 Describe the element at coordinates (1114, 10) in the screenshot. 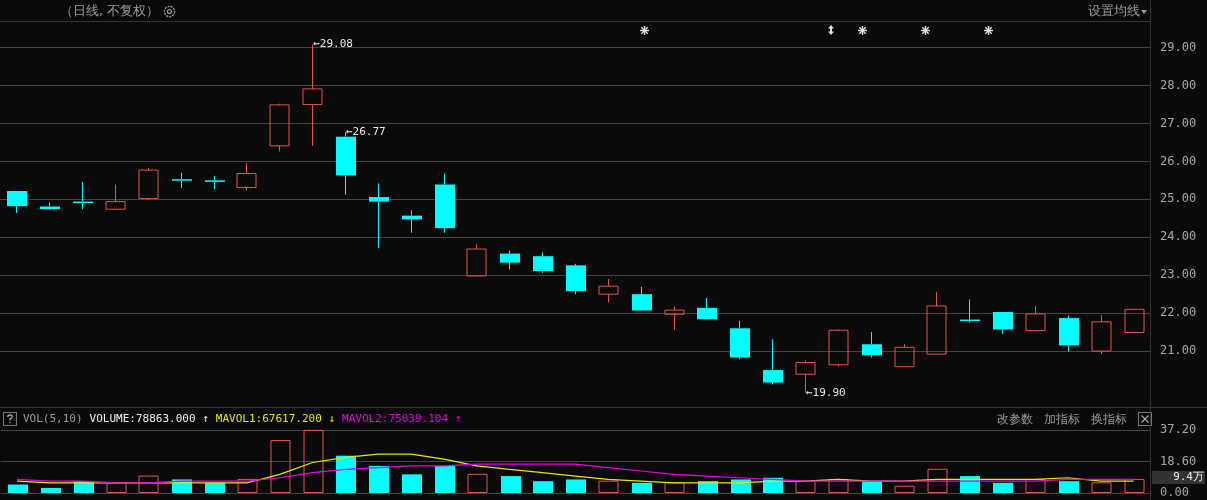

I see `text: 设置均线` at that location.